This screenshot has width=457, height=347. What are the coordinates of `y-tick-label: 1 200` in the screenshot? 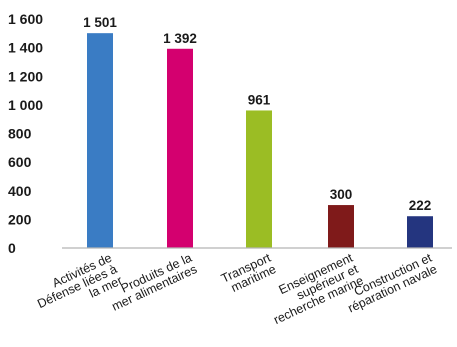 It's located at (25, 76).